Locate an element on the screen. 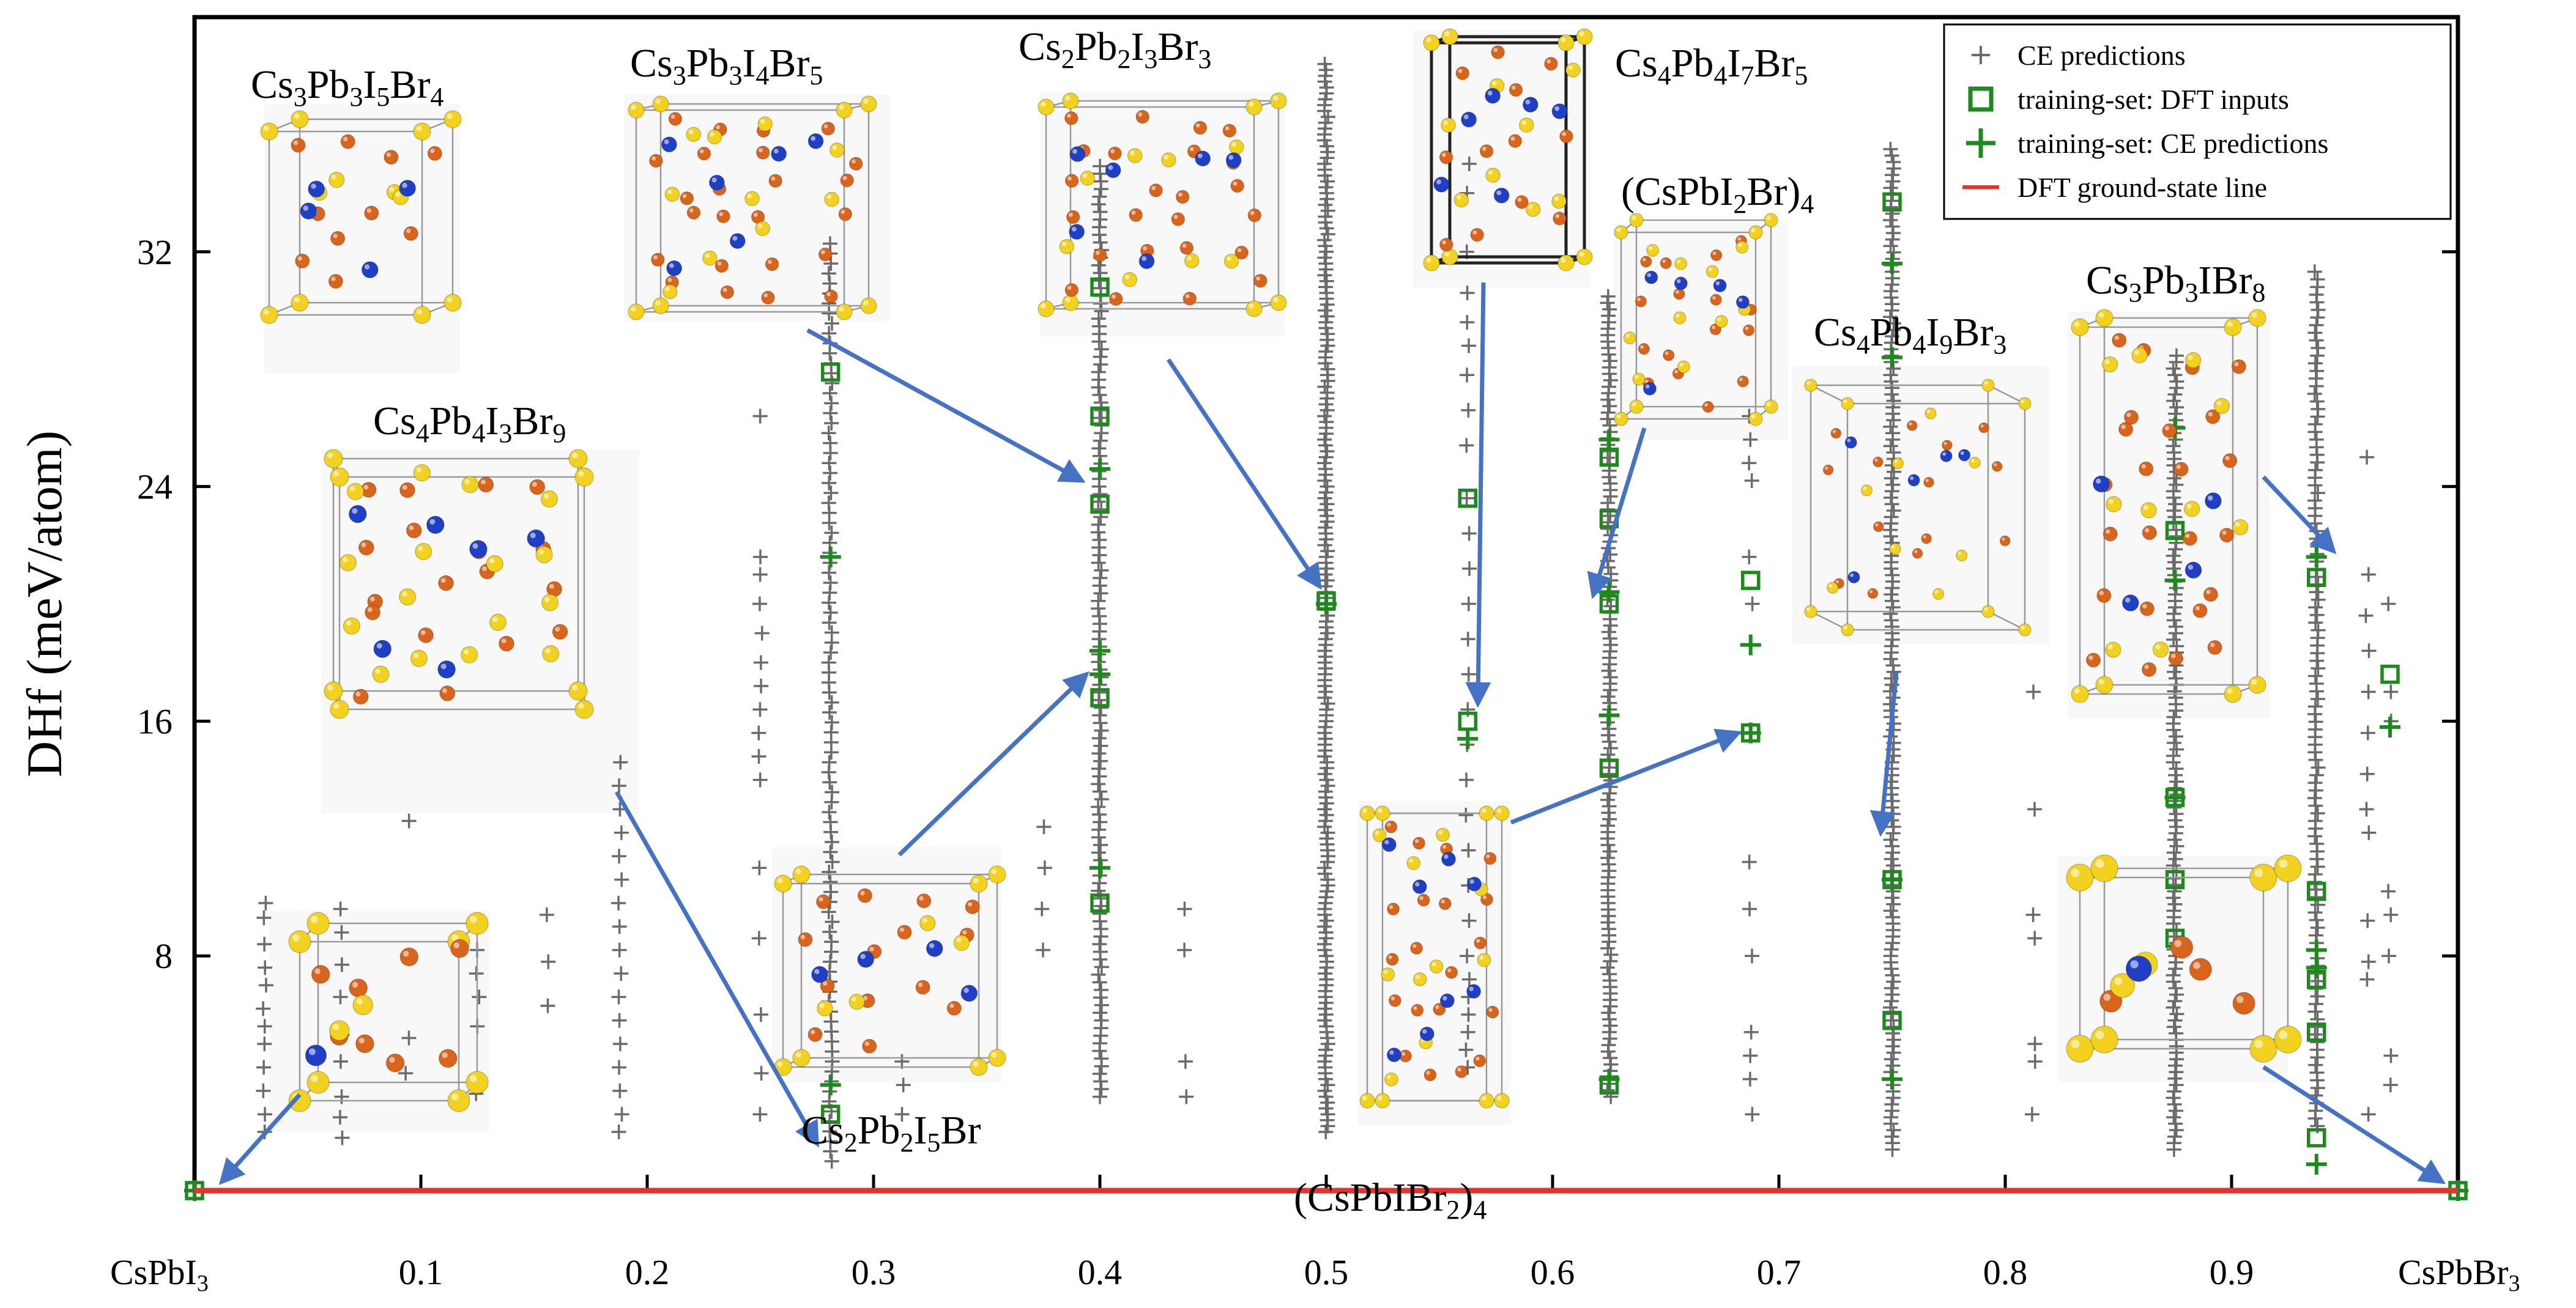 The height and width of the screenshot is (1308, 2576). subscript: 5 is located at coordinates (383, 97).